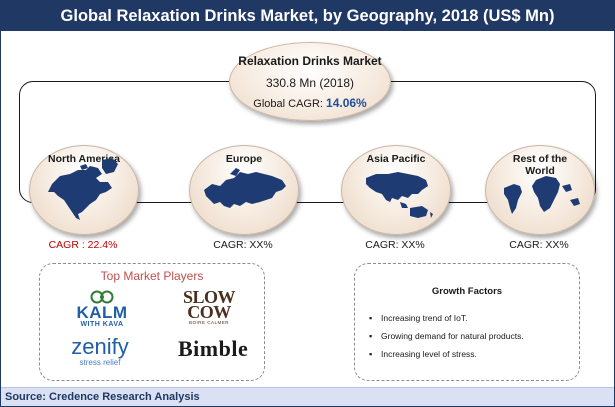 Image resolution: width=615 pixels, height=407 pixels. I want to click on region-name-line2: World, so click(540, 171).